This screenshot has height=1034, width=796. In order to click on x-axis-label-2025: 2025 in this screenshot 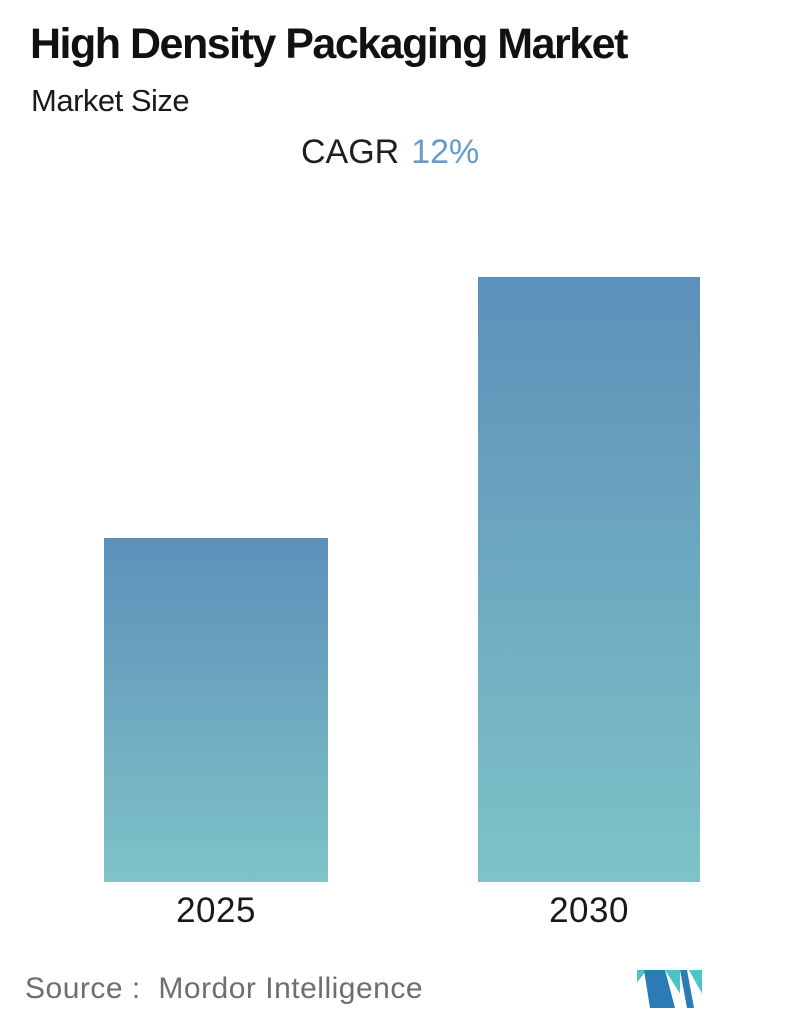, I will do `click(216, 910)`.